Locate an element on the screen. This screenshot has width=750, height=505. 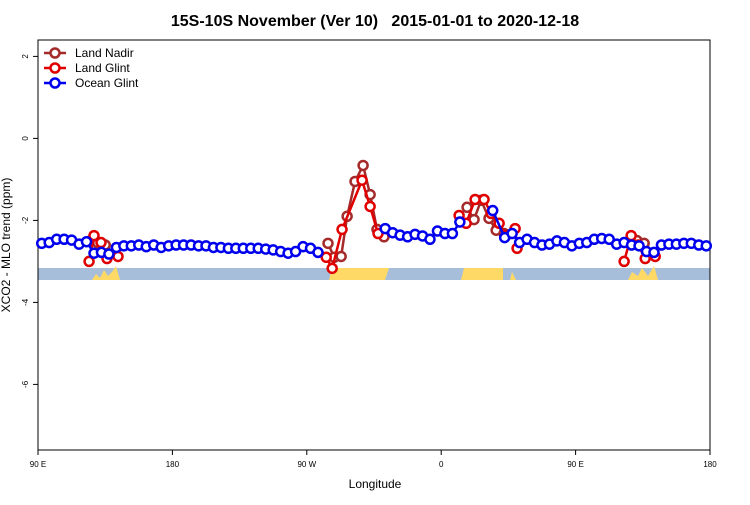
y-tick-label: -4 is located at coordinates (25, 302).